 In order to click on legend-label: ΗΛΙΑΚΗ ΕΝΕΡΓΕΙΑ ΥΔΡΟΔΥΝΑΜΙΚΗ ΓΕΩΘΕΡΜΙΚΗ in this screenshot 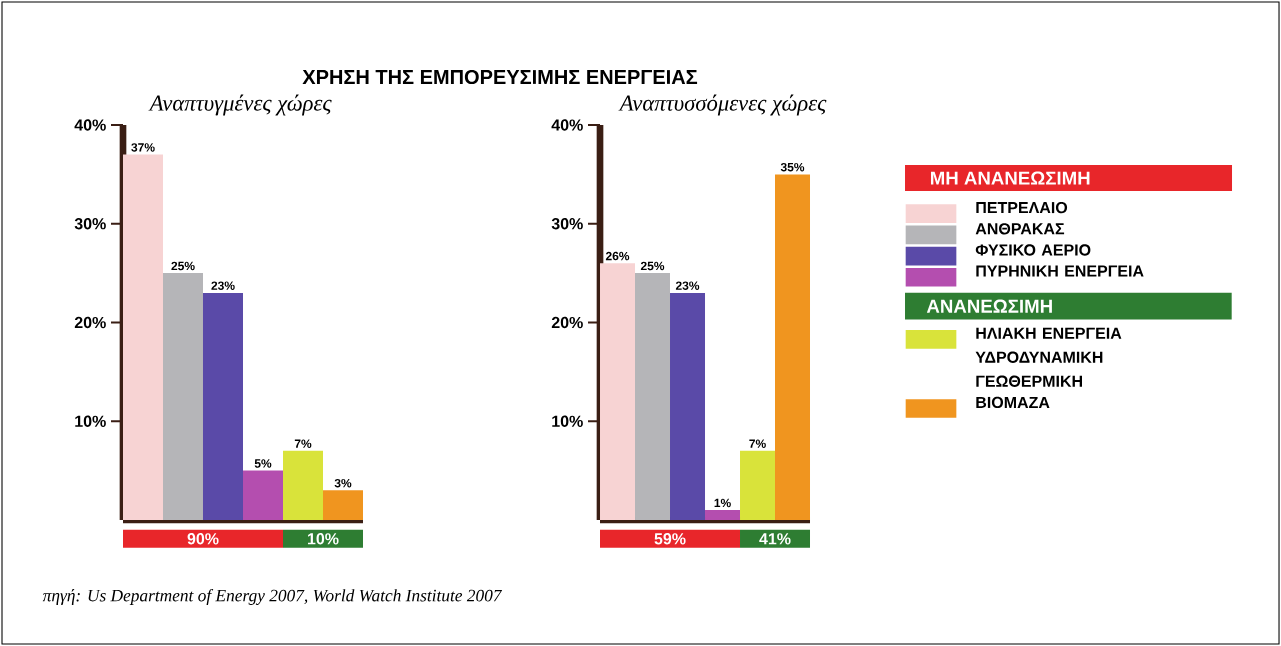, I will do `click(1048, 357)`.